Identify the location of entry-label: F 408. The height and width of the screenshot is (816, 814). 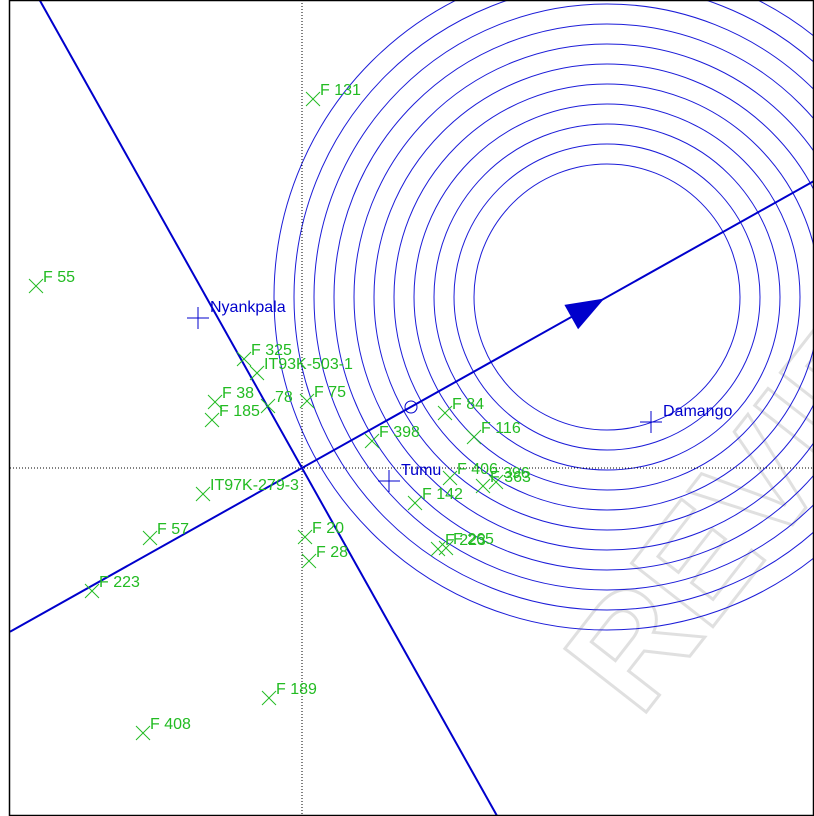
(170, 724).